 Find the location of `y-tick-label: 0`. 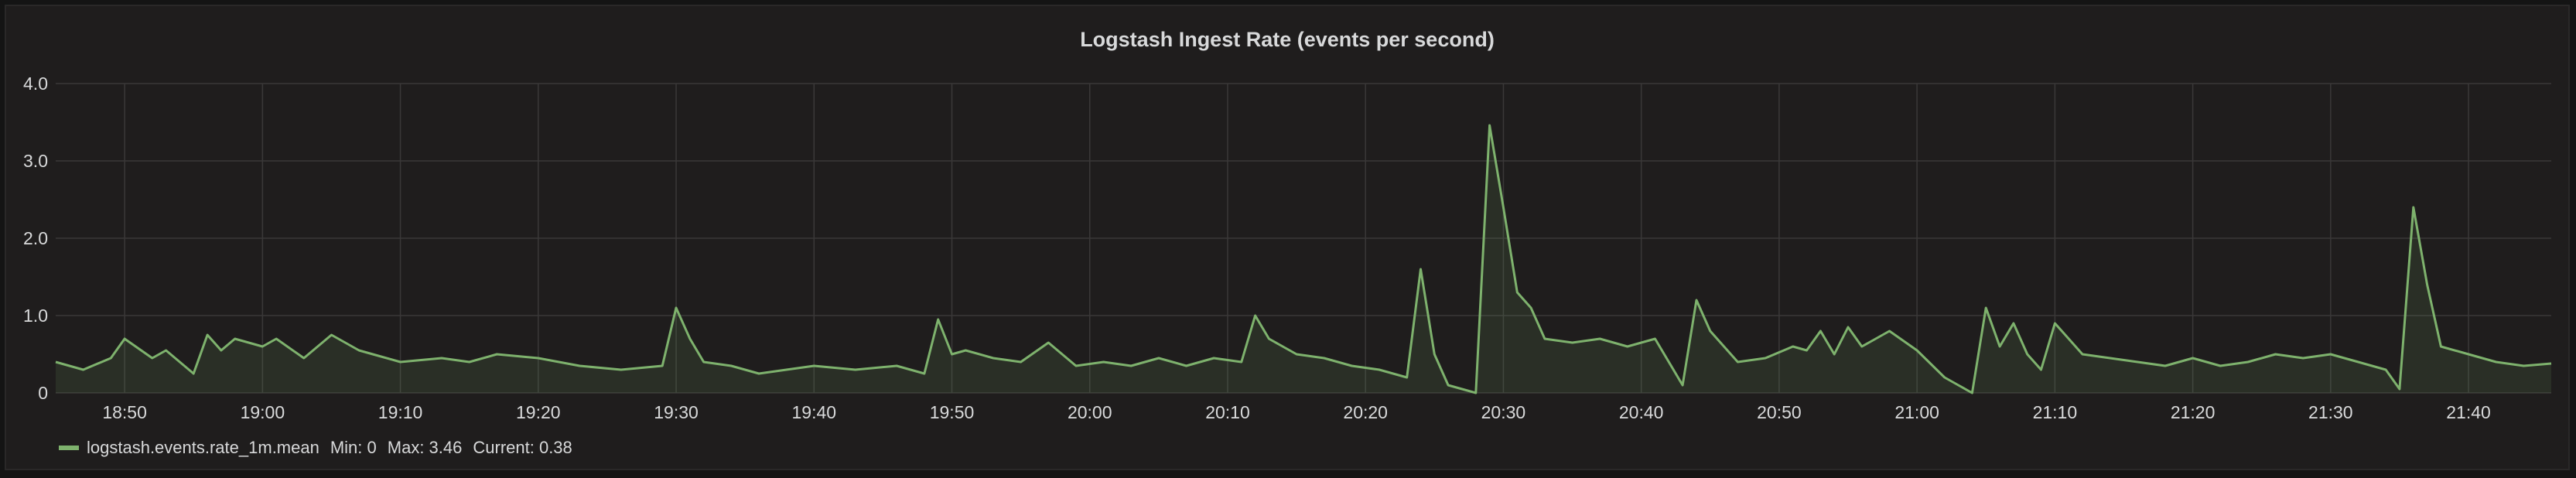

y-tick-label: 0 is located at coordinates (43, 393).